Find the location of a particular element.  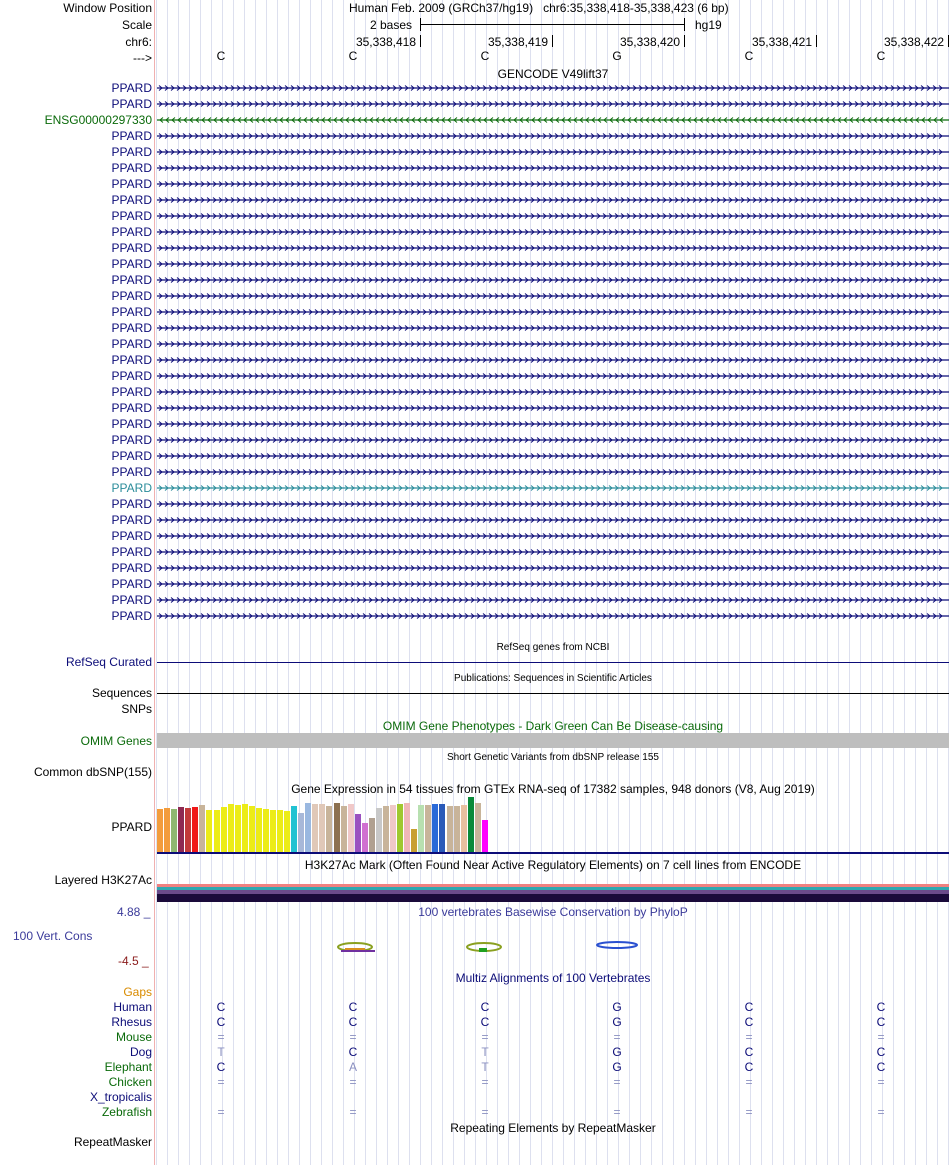

phylop-label: 100 Vert. Cons is located at coordinates (53, 936).